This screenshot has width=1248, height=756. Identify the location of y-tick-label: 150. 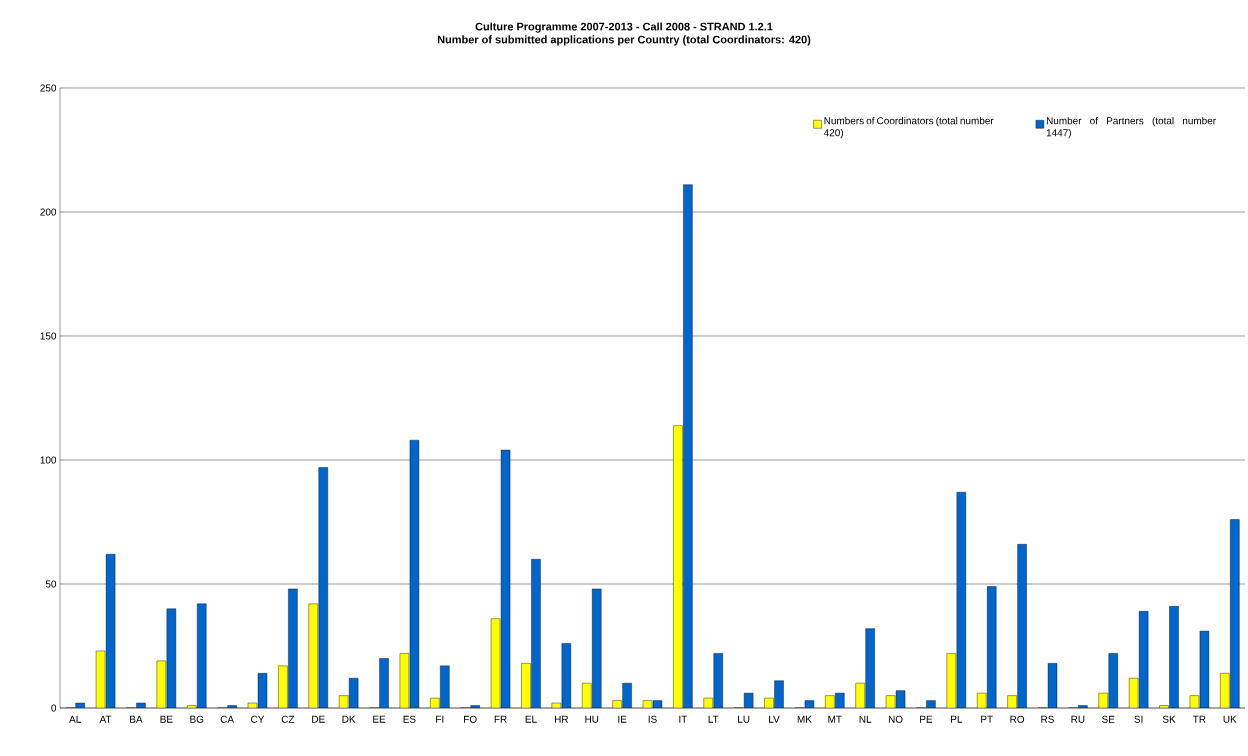
(48, 336).